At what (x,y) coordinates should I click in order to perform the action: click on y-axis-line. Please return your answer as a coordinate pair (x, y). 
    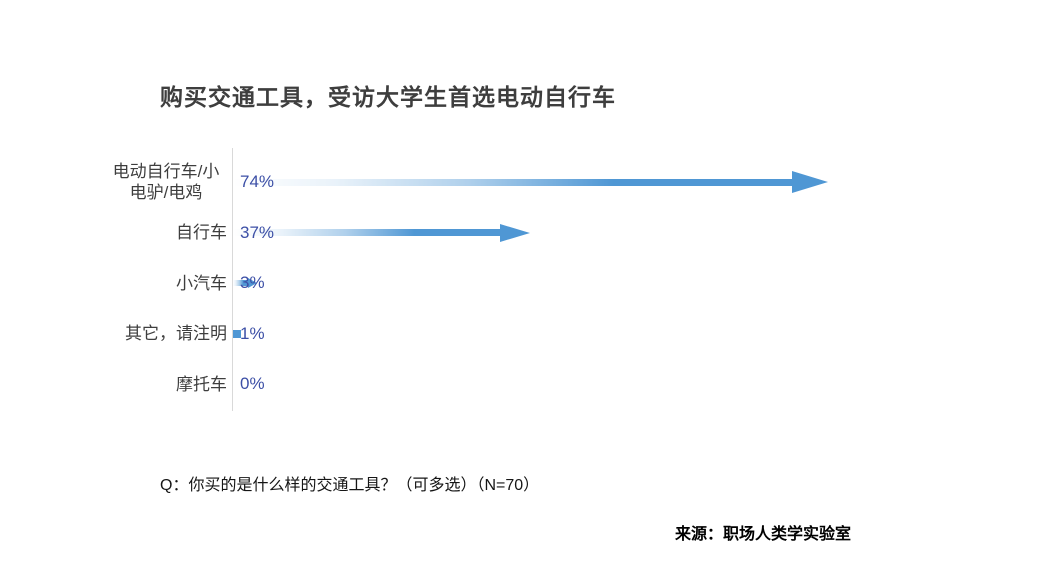
    Looking at the image, I should click on (232, 279).